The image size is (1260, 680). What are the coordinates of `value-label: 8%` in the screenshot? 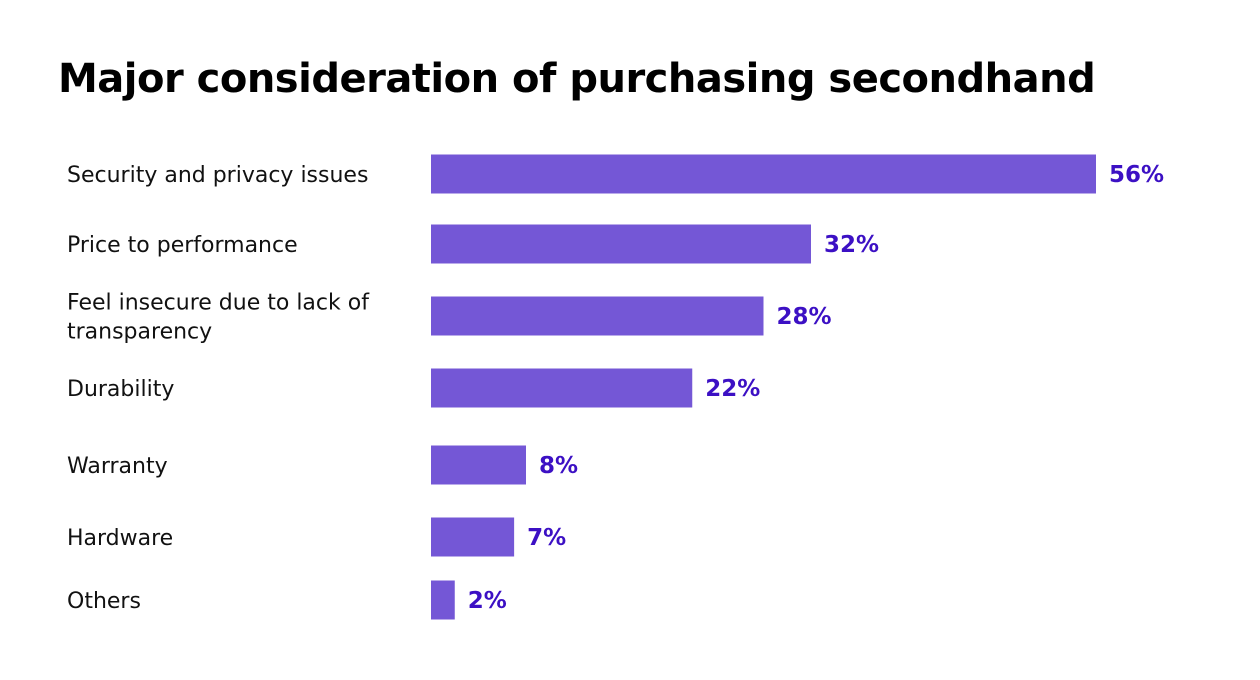 It's located at (558, 466).